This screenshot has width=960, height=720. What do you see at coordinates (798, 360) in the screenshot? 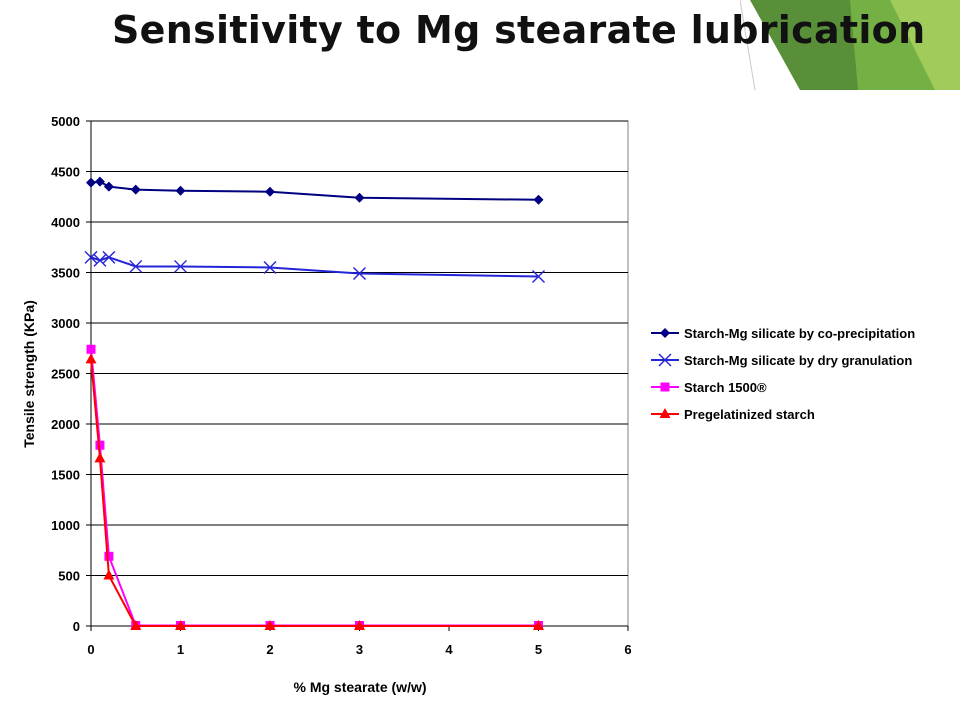
I see `legend-label: Starch-Mg silicate by dry granulation` at bounding box center [798, 360].